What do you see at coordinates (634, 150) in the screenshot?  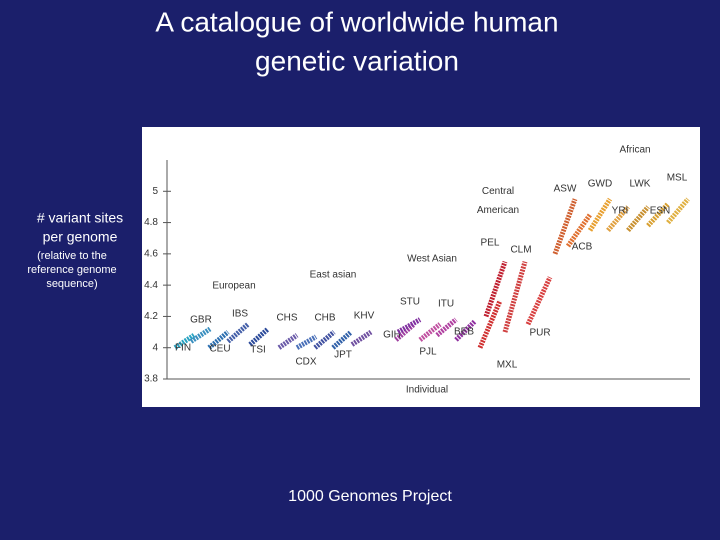 I see `group-label: African` at bounding box center [634, 150].